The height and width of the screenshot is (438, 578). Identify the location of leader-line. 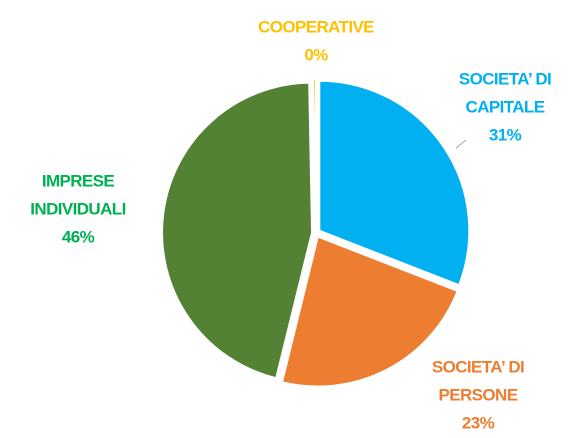
(461, 144).